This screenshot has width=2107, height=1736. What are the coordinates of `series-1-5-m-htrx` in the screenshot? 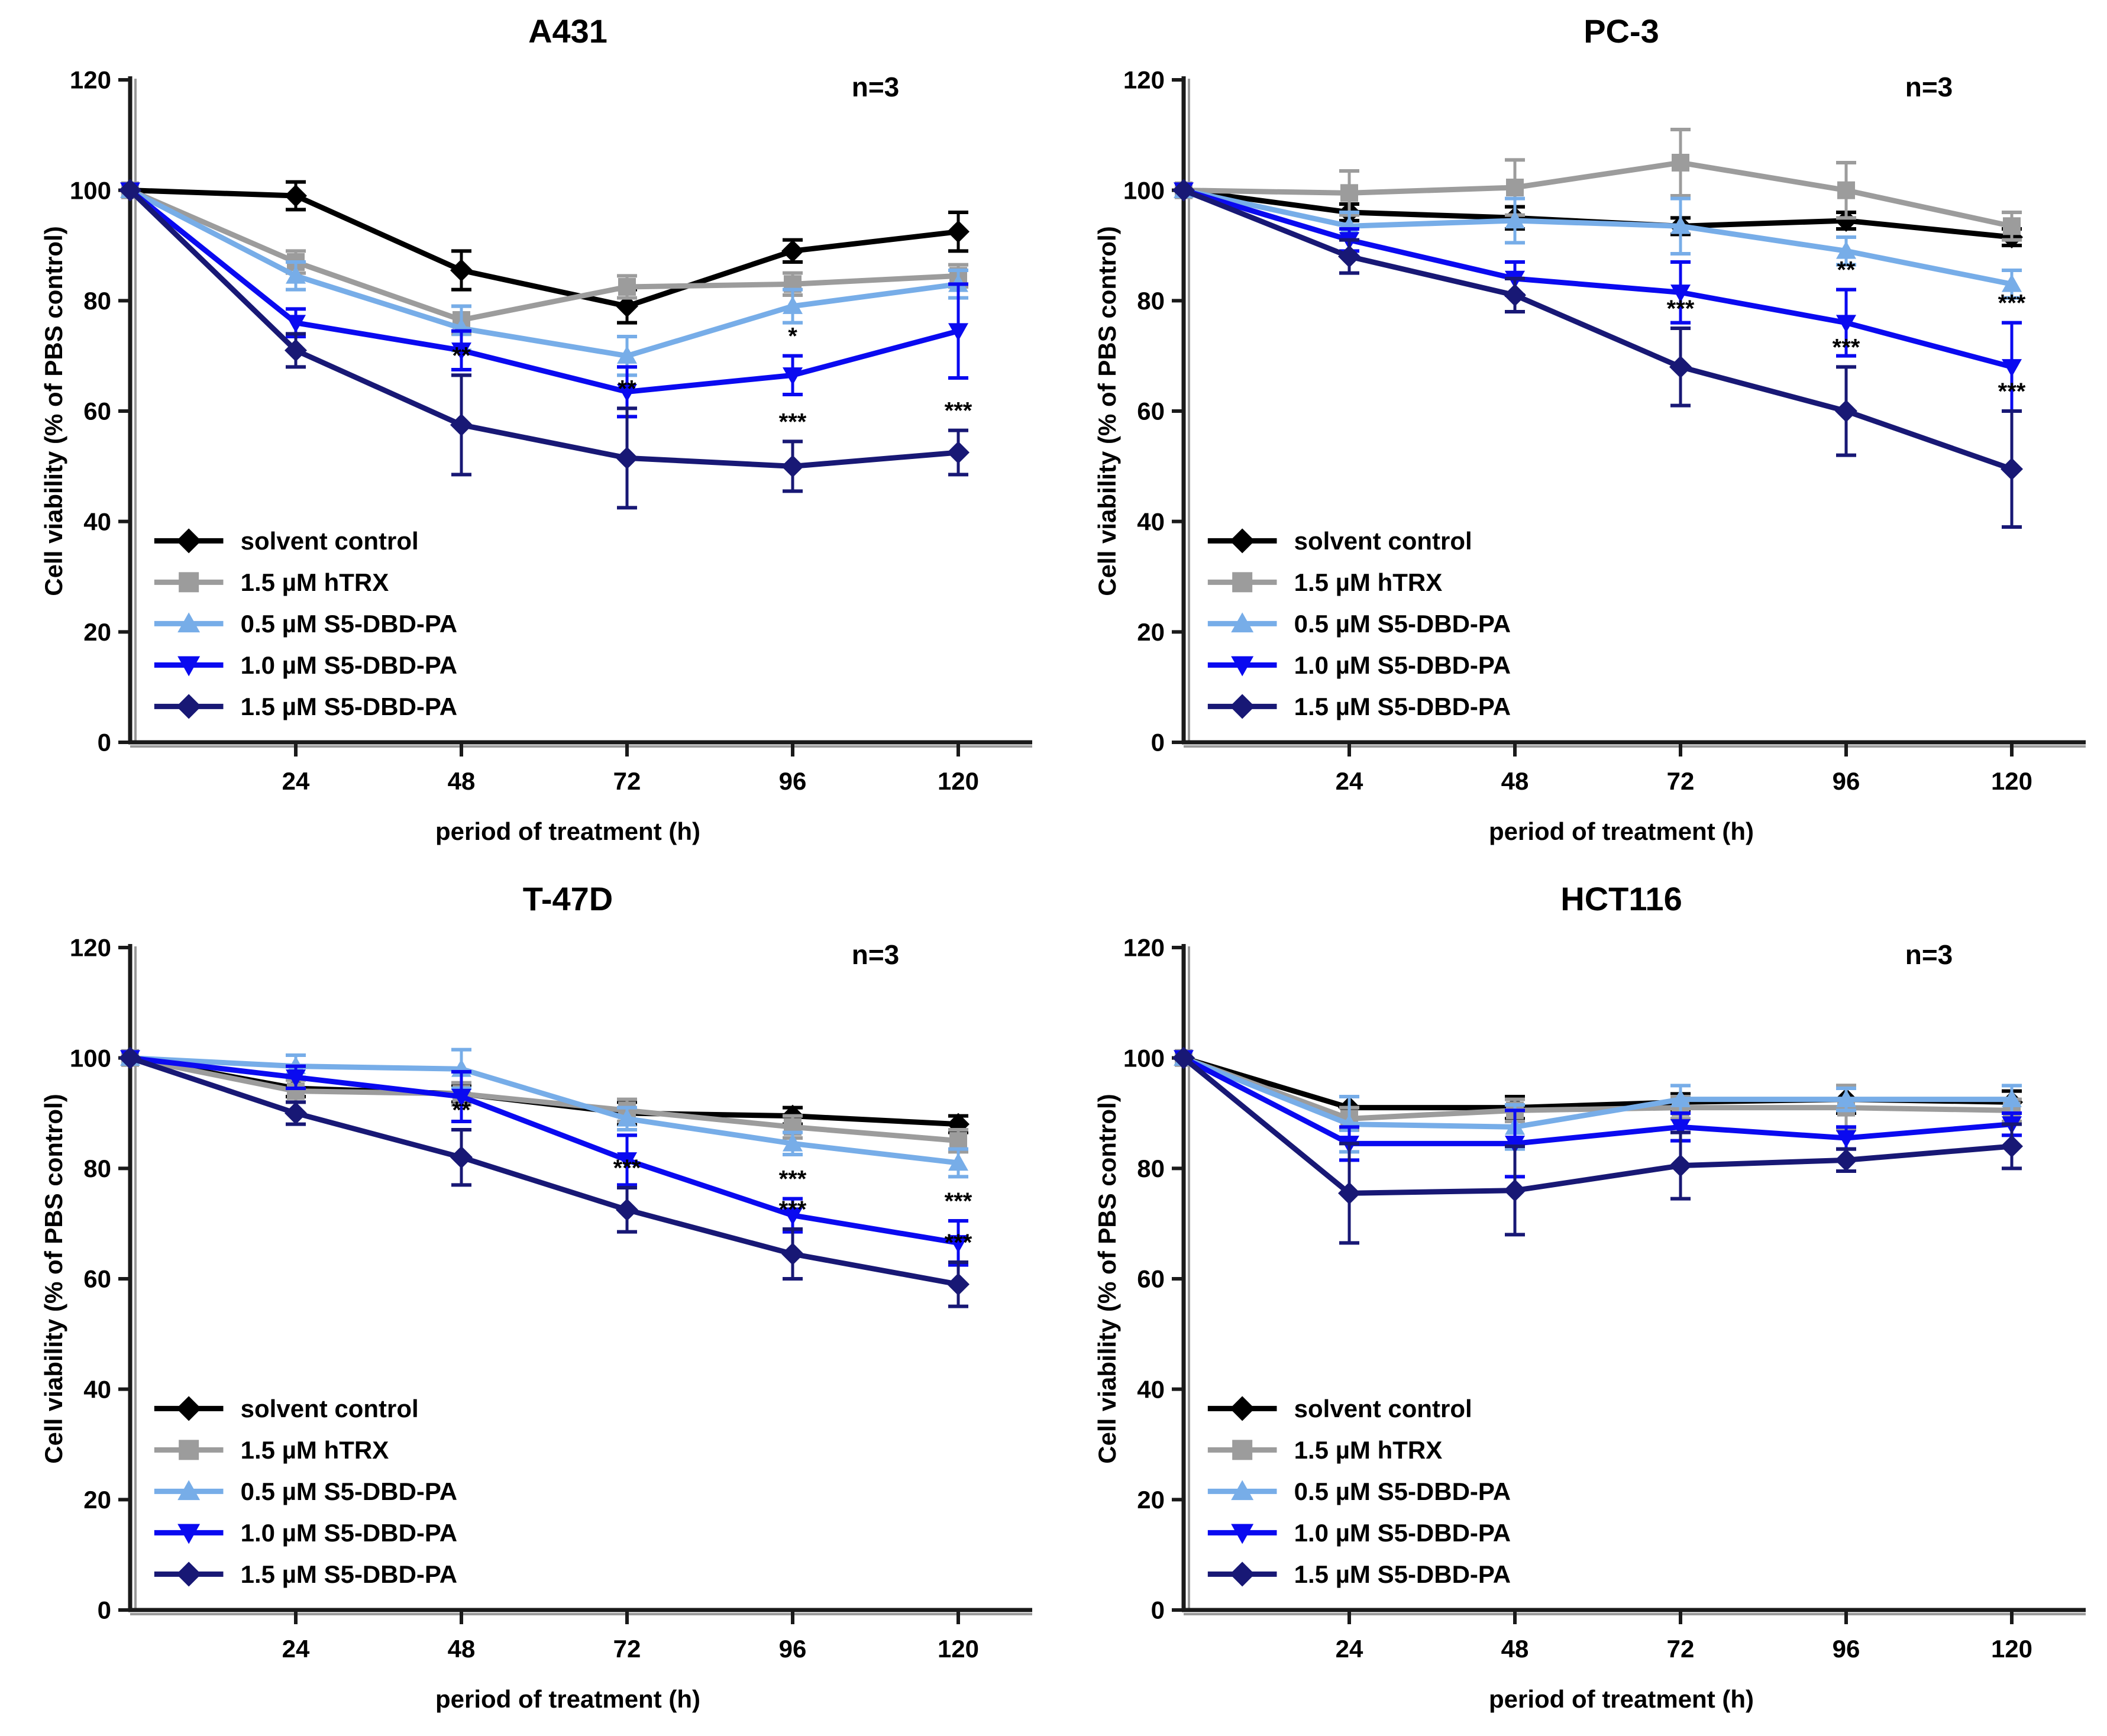 It's located at (545, 258).